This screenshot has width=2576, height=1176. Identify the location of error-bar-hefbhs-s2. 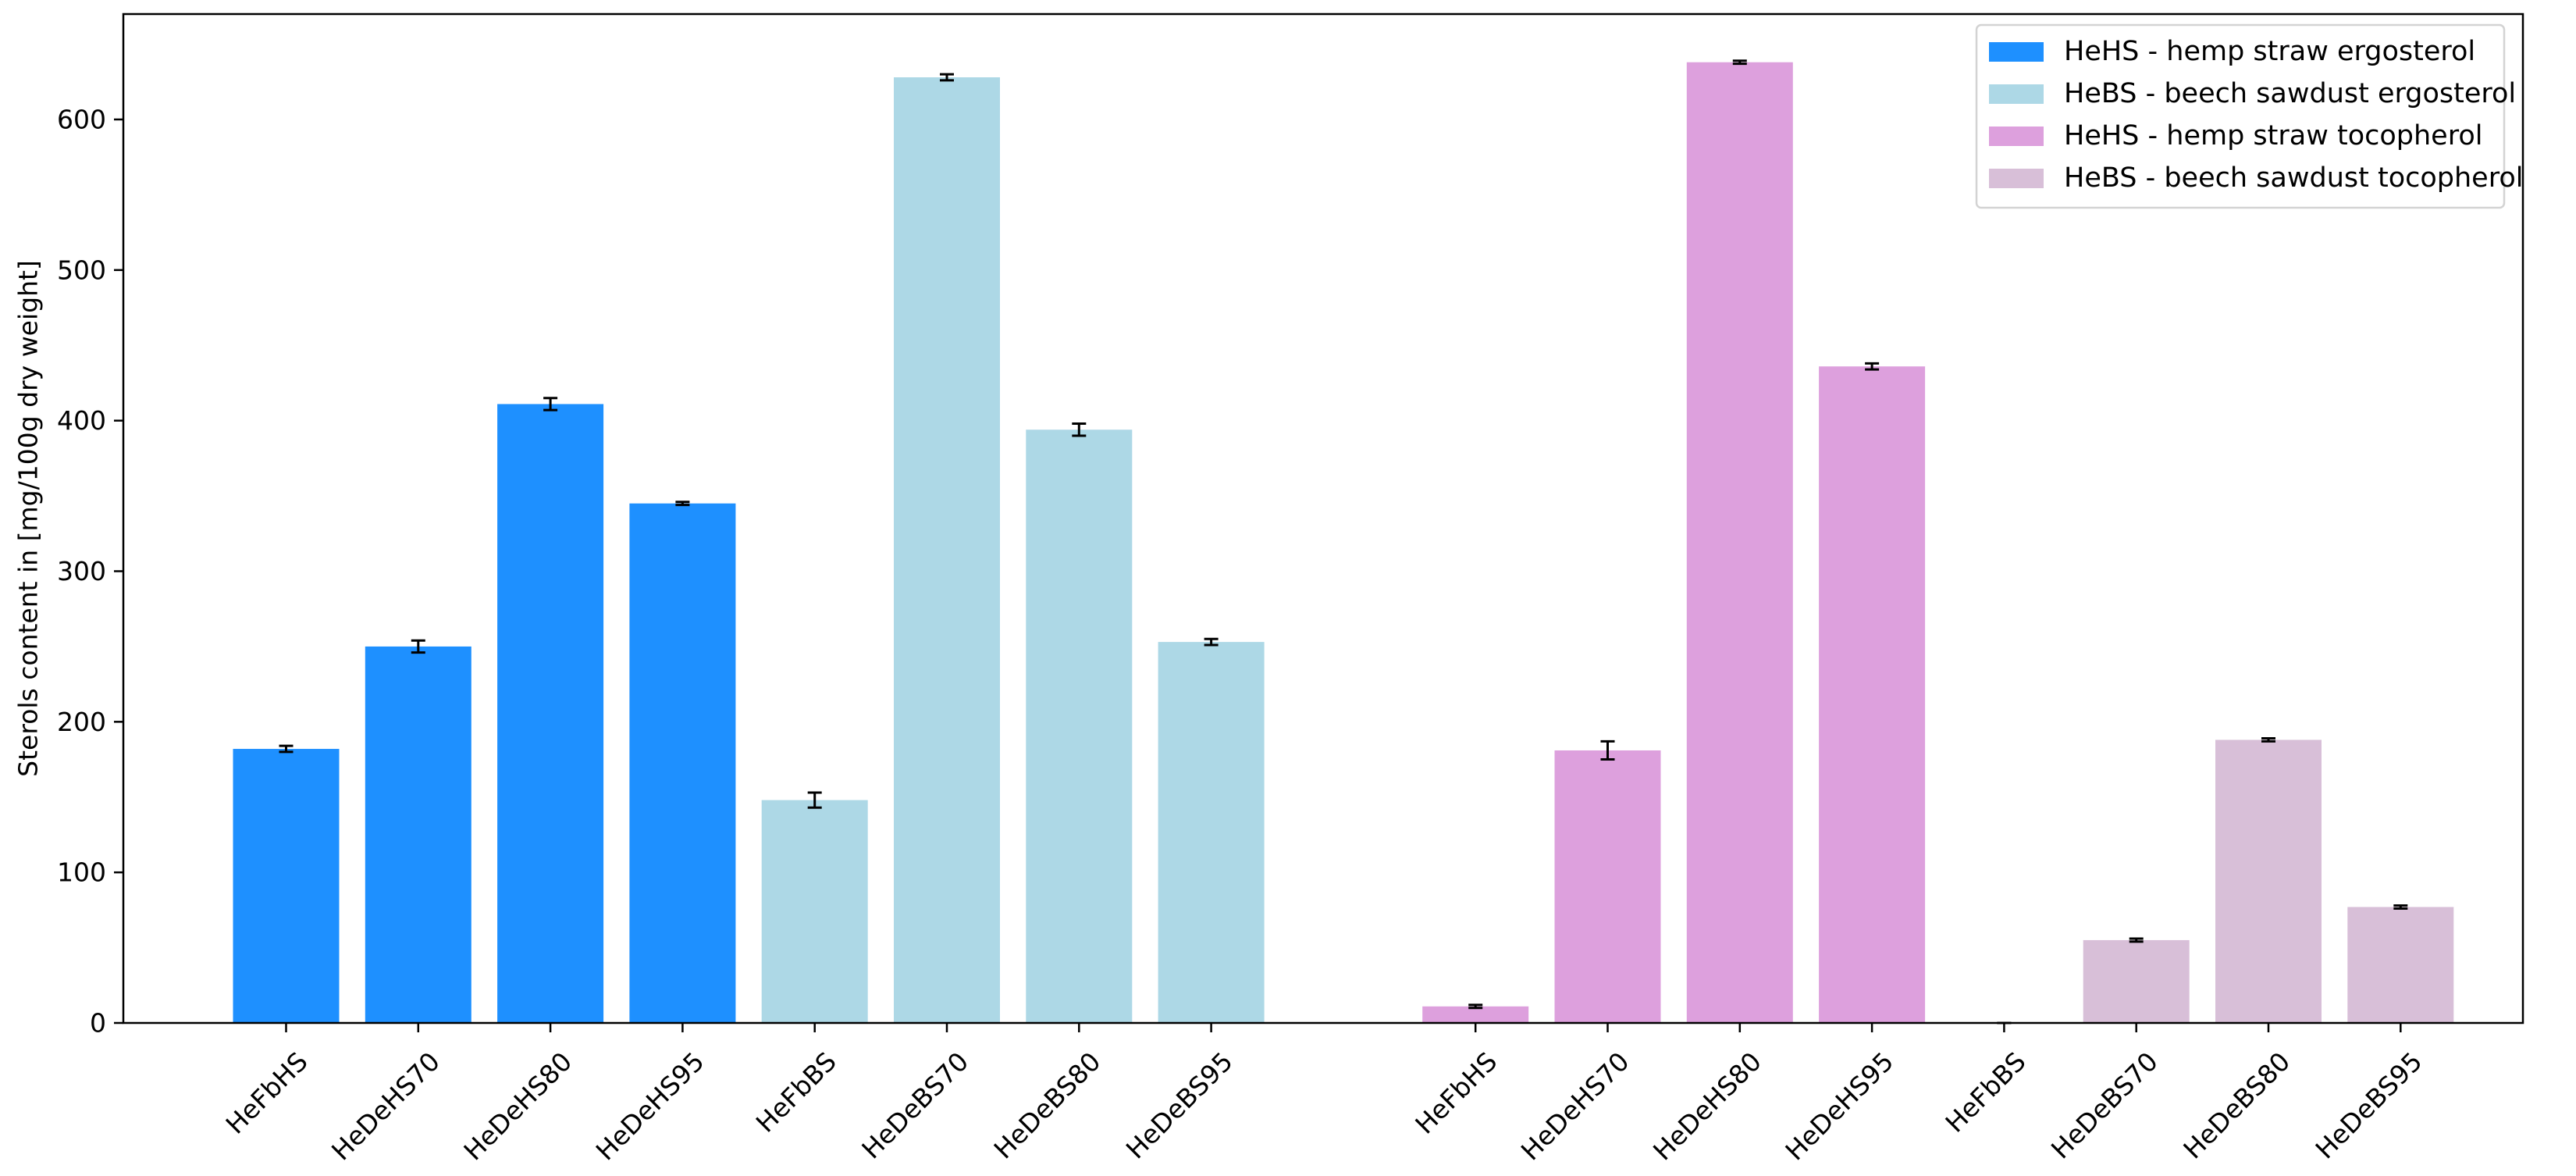
(1475, 1006).